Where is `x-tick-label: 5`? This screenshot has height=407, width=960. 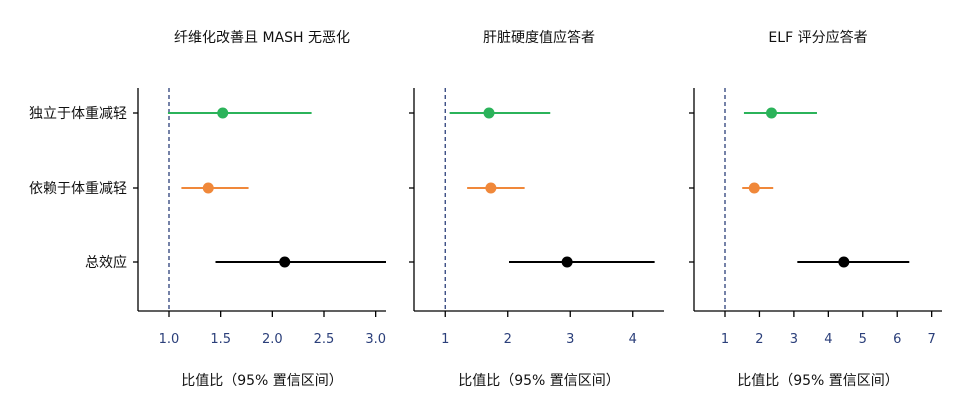
x-tick-label: 5 is located at coordinates (863, 339).